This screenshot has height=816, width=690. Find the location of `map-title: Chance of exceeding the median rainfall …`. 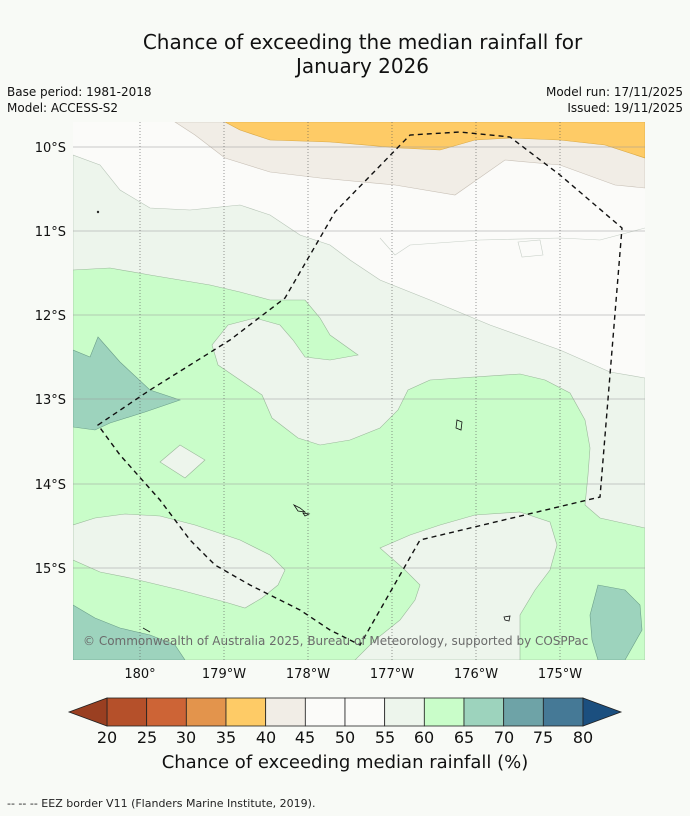

map-title: Chance of exceeding the median rainfall … is located at coordinates (345, 54).